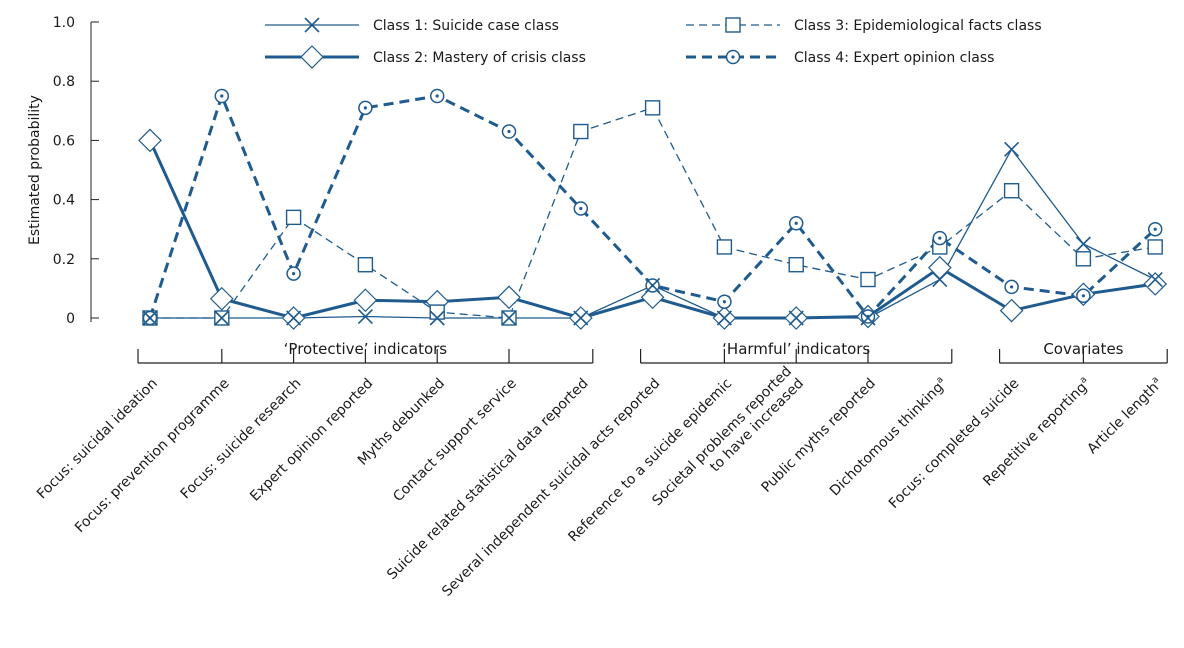 This screenshot has height=648, width=1184. Describe the element at coordinates (64, 23) in the screenshot. I see `y-tick-label: 1.0` at that location.